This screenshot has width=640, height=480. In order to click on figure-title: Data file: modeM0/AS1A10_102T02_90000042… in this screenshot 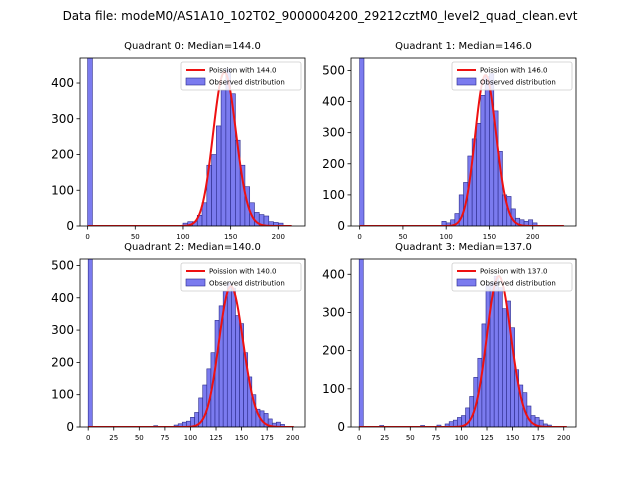, I will do `click(320, 16)`.